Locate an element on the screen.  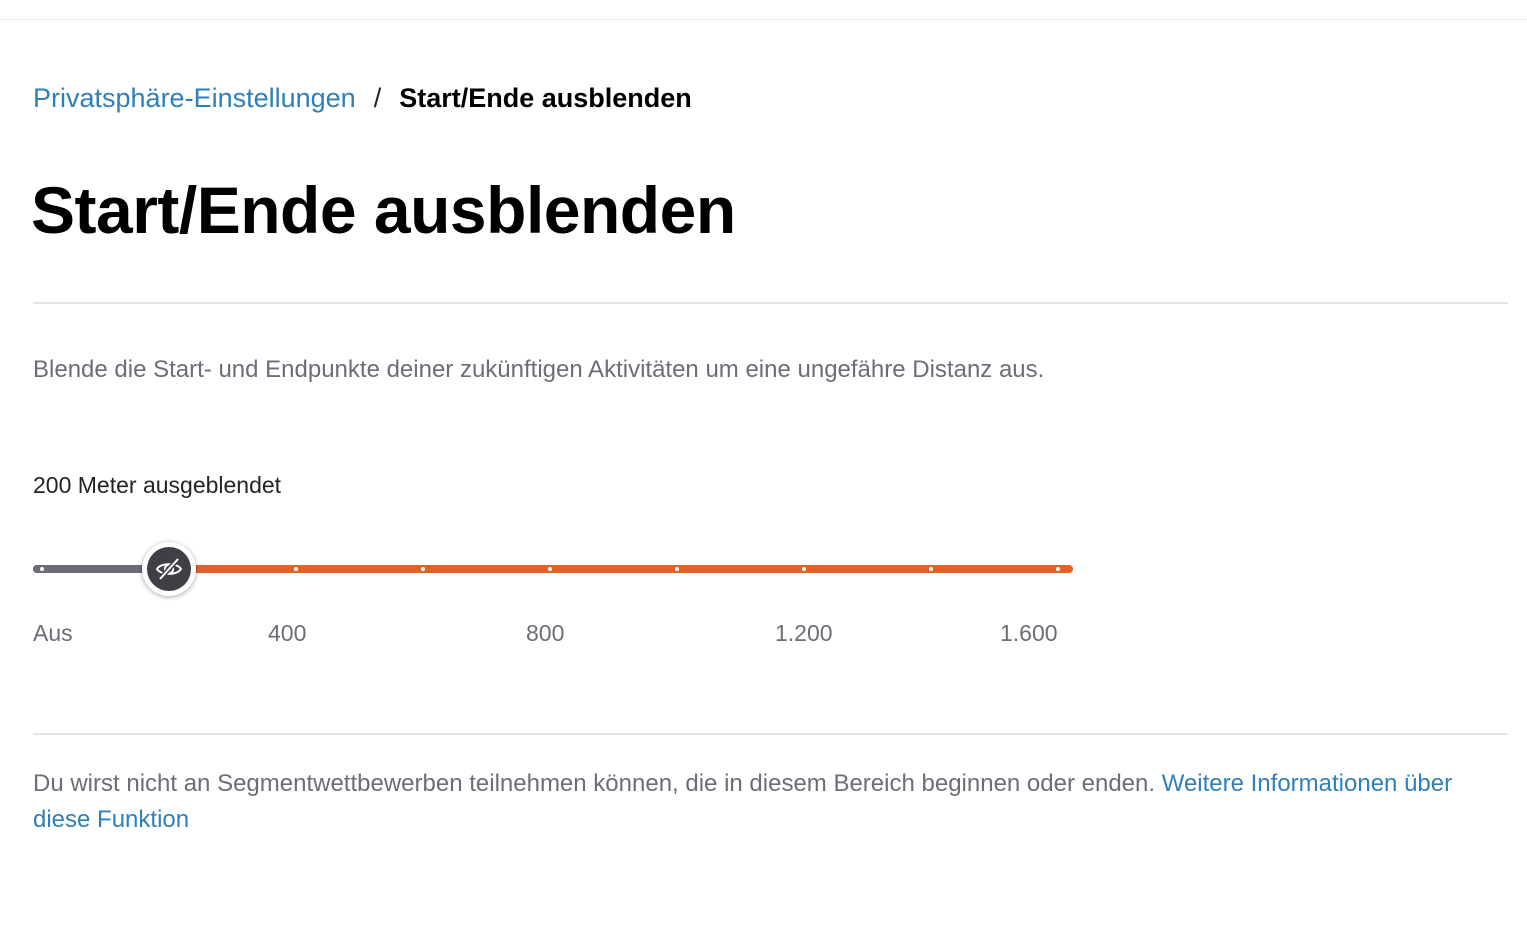
distance-slider is located at coordinates (553, 569).